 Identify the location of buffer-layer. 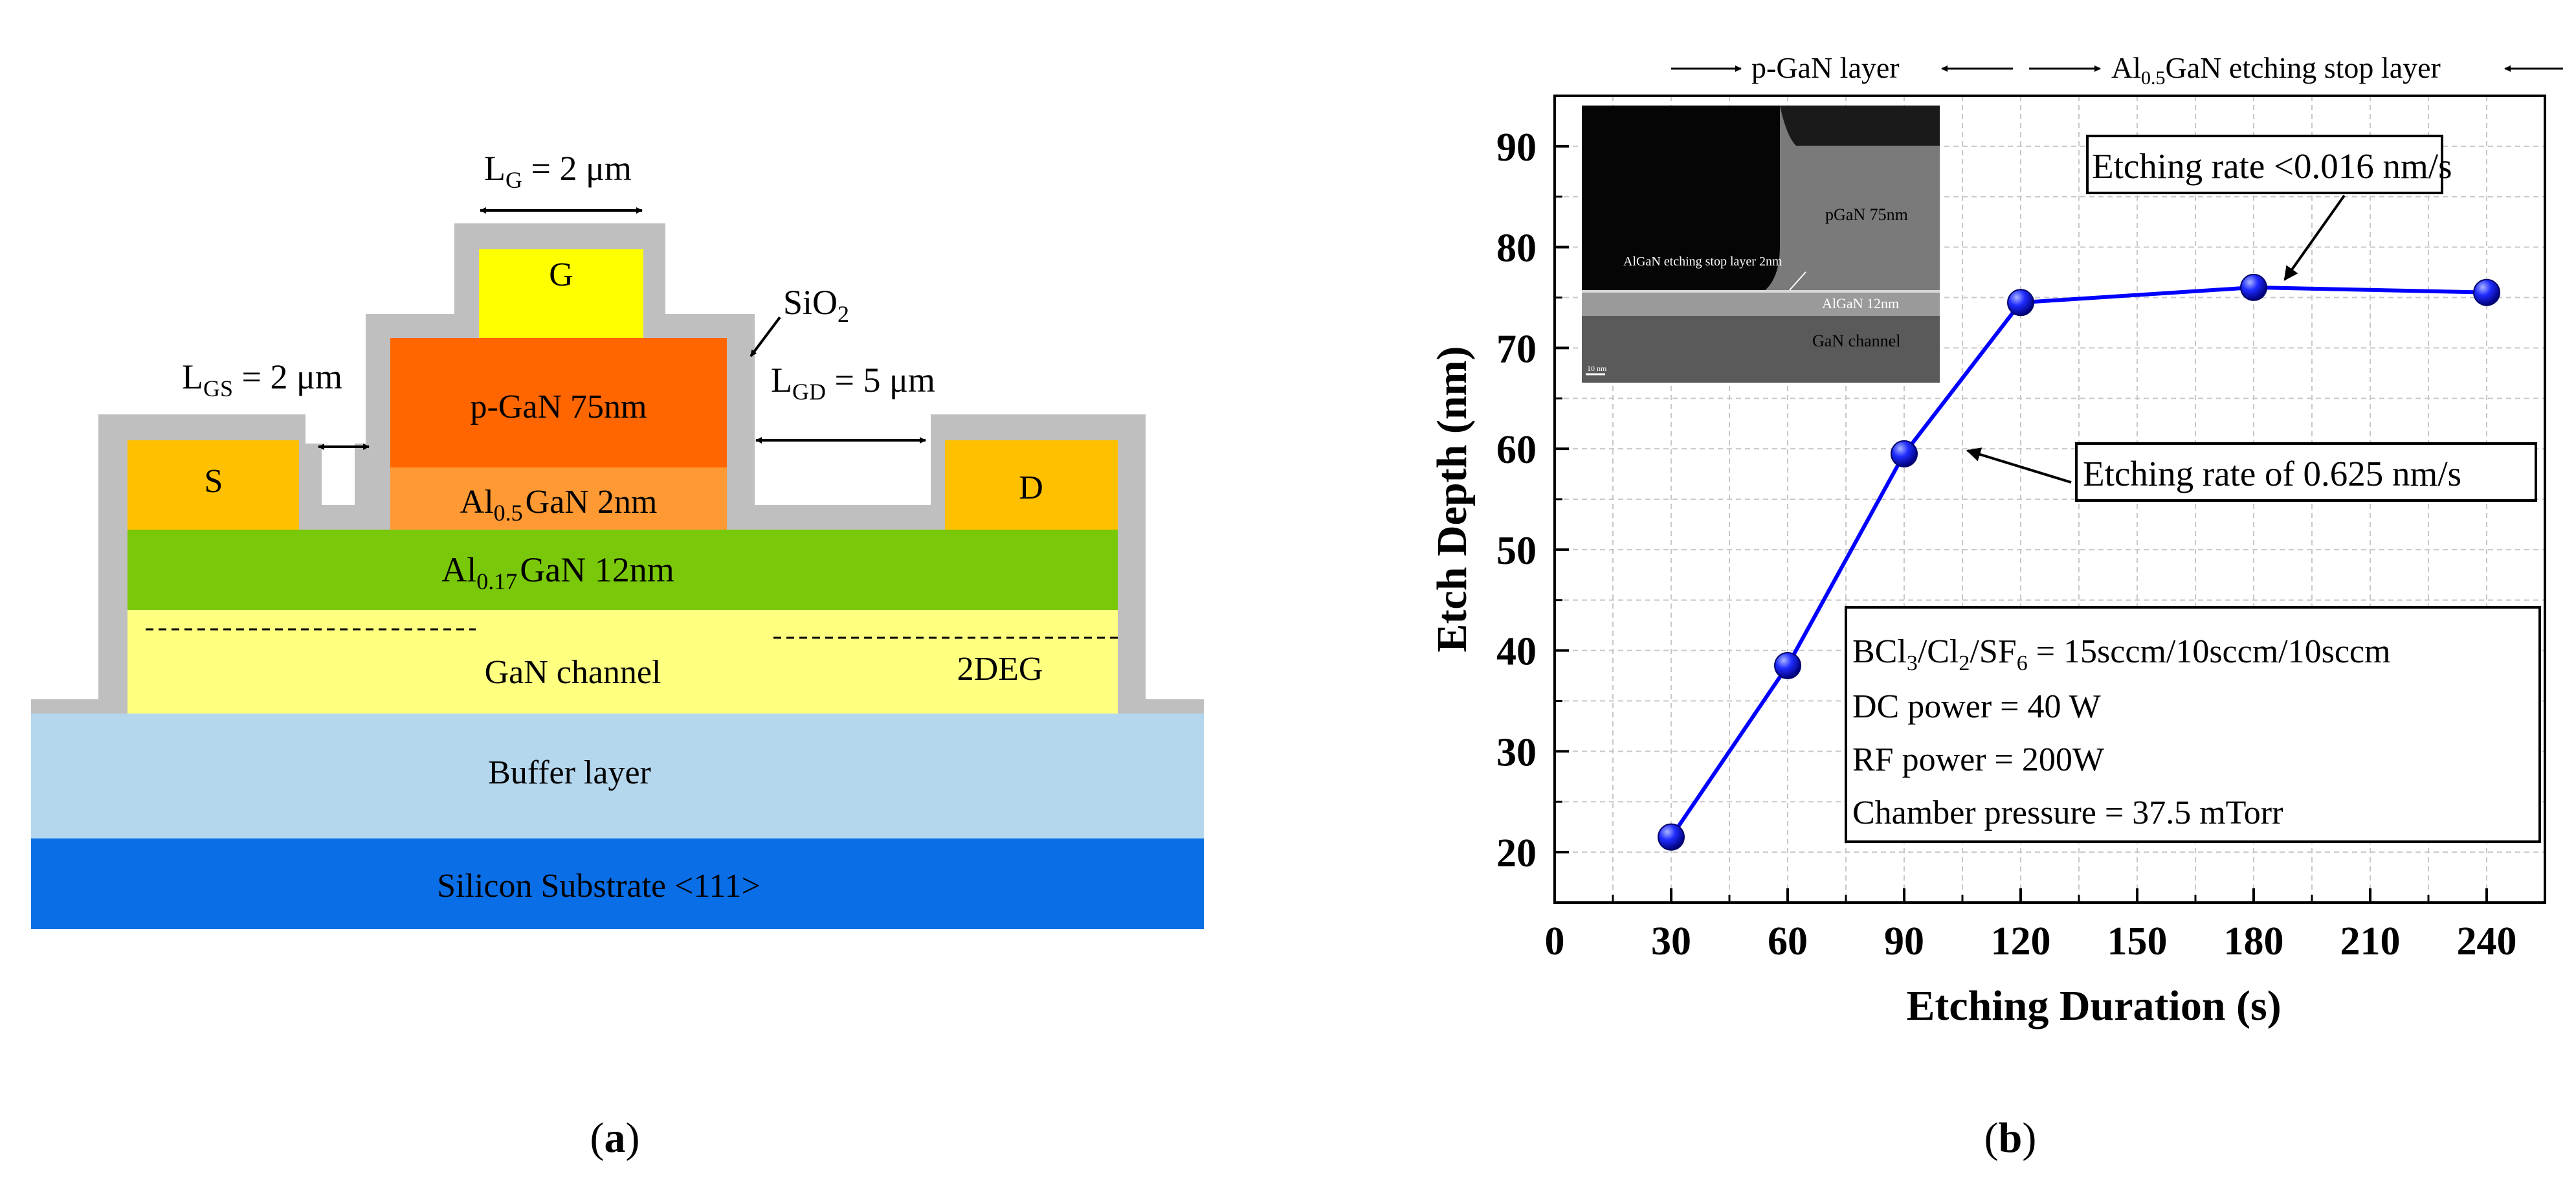
(617, 776).